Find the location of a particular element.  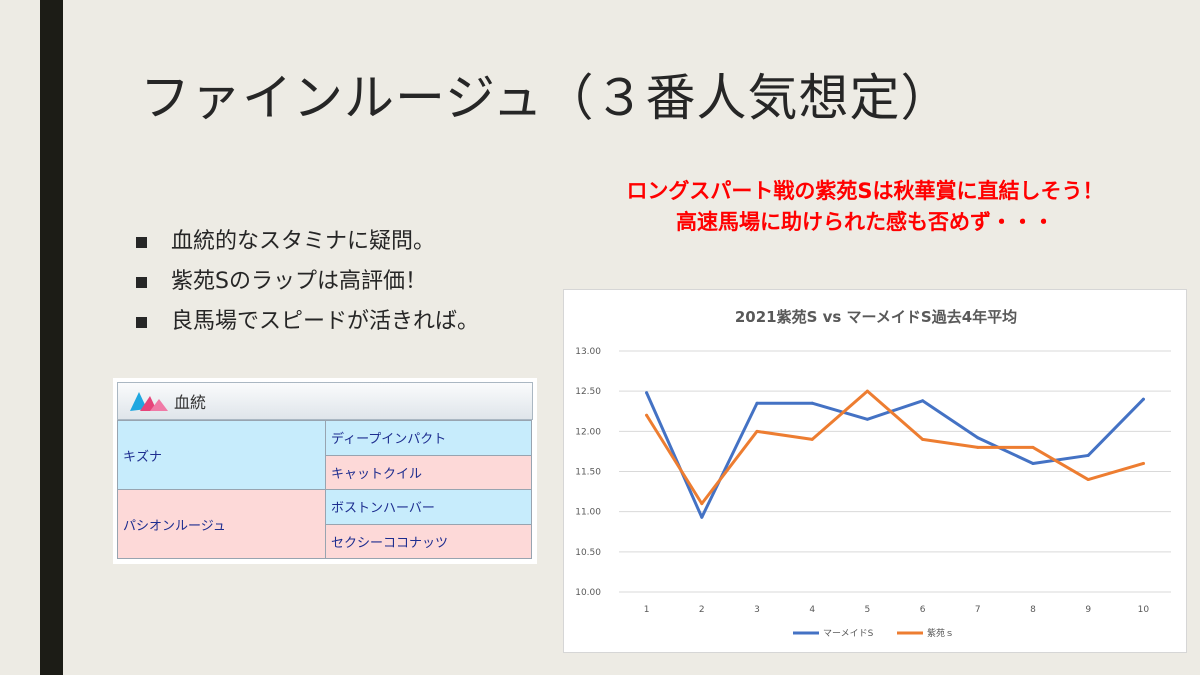

y-tick-label: 11.00 is located at coordinates (588, 513).